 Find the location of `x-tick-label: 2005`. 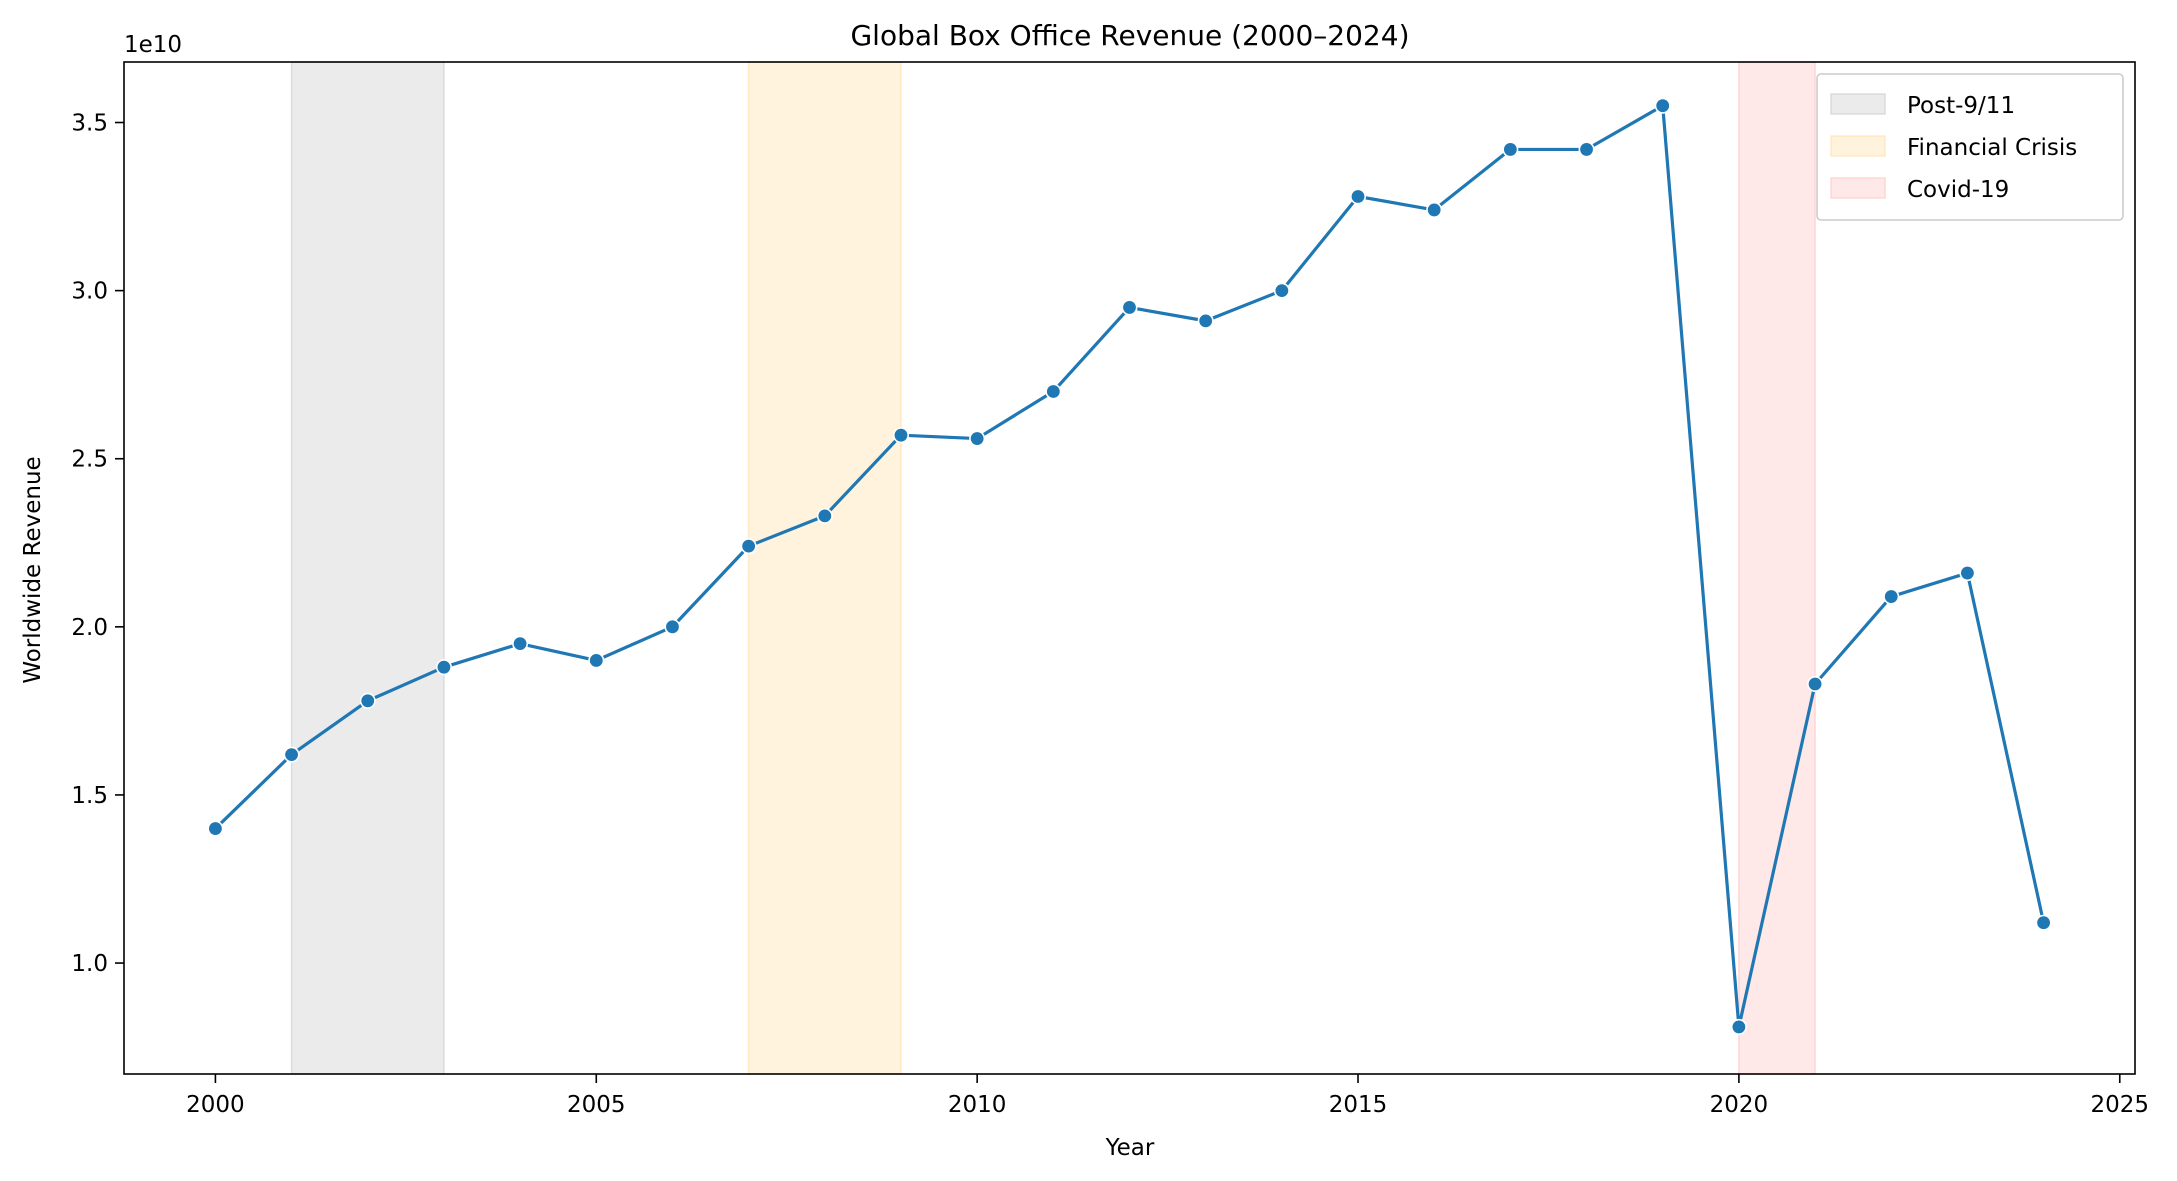

x-tick-label: 2005 is located at coordinates (596, 1105).